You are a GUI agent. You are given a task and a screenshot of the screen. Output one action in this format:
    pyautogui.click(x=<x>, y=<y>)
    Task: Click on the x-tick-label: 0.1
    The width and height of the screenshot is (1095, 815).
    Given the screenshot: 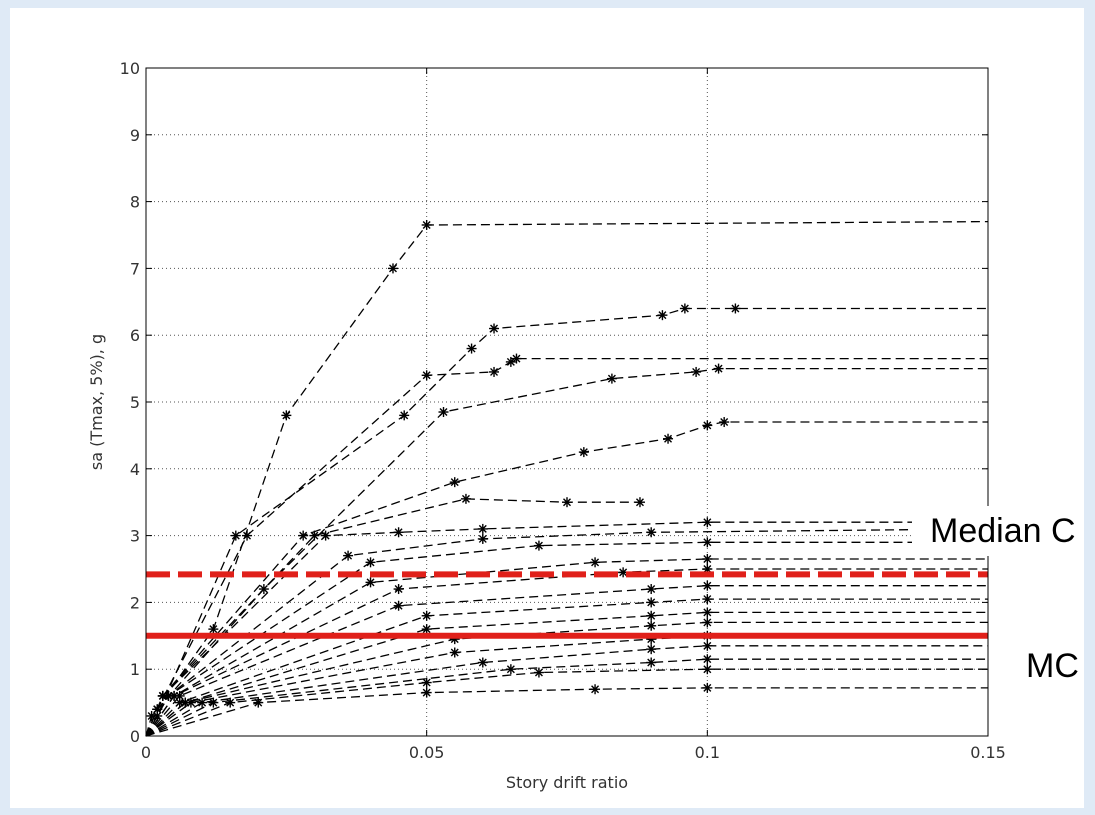 What is the action you would take?
    pyautogui.click(x=707, y=752)
    